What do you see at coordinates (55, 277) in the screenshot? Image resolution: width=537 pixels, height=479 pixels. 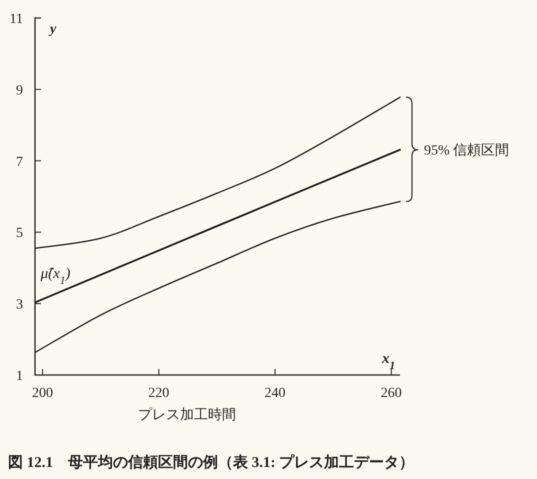 I see `series-label: μ̂(x$_{1}$)` at bounding box center [55, 277].